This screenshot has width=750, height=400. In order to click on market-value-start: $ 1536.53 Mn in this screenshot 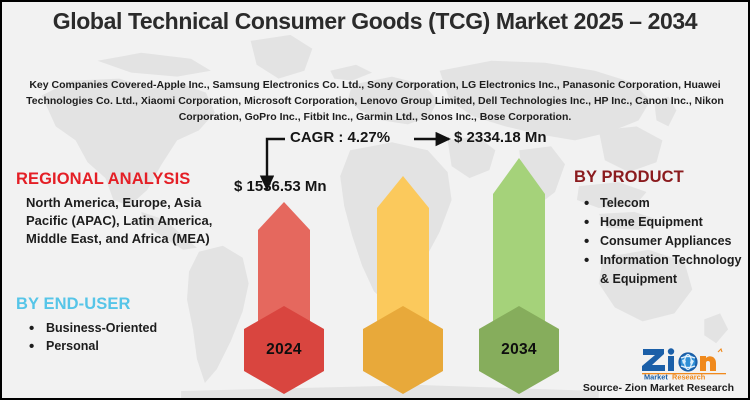, I will do `click(280, 186)`.